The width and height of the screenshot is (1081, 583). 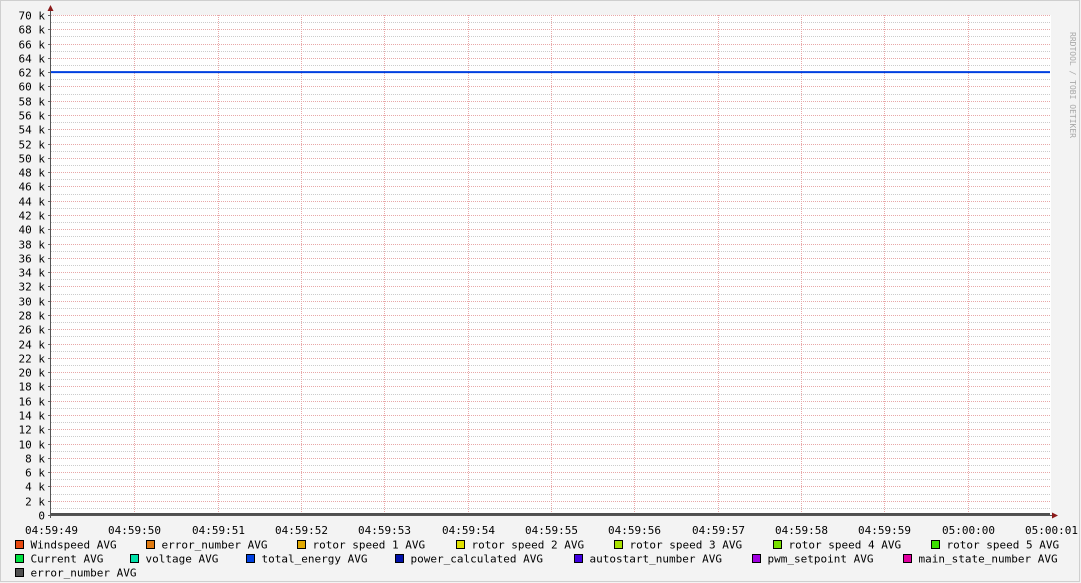 What do you see at coordinates (32, 145) in the screenshot?
I see `y-tick-label: 52 k` at bounding box center [32, 145].